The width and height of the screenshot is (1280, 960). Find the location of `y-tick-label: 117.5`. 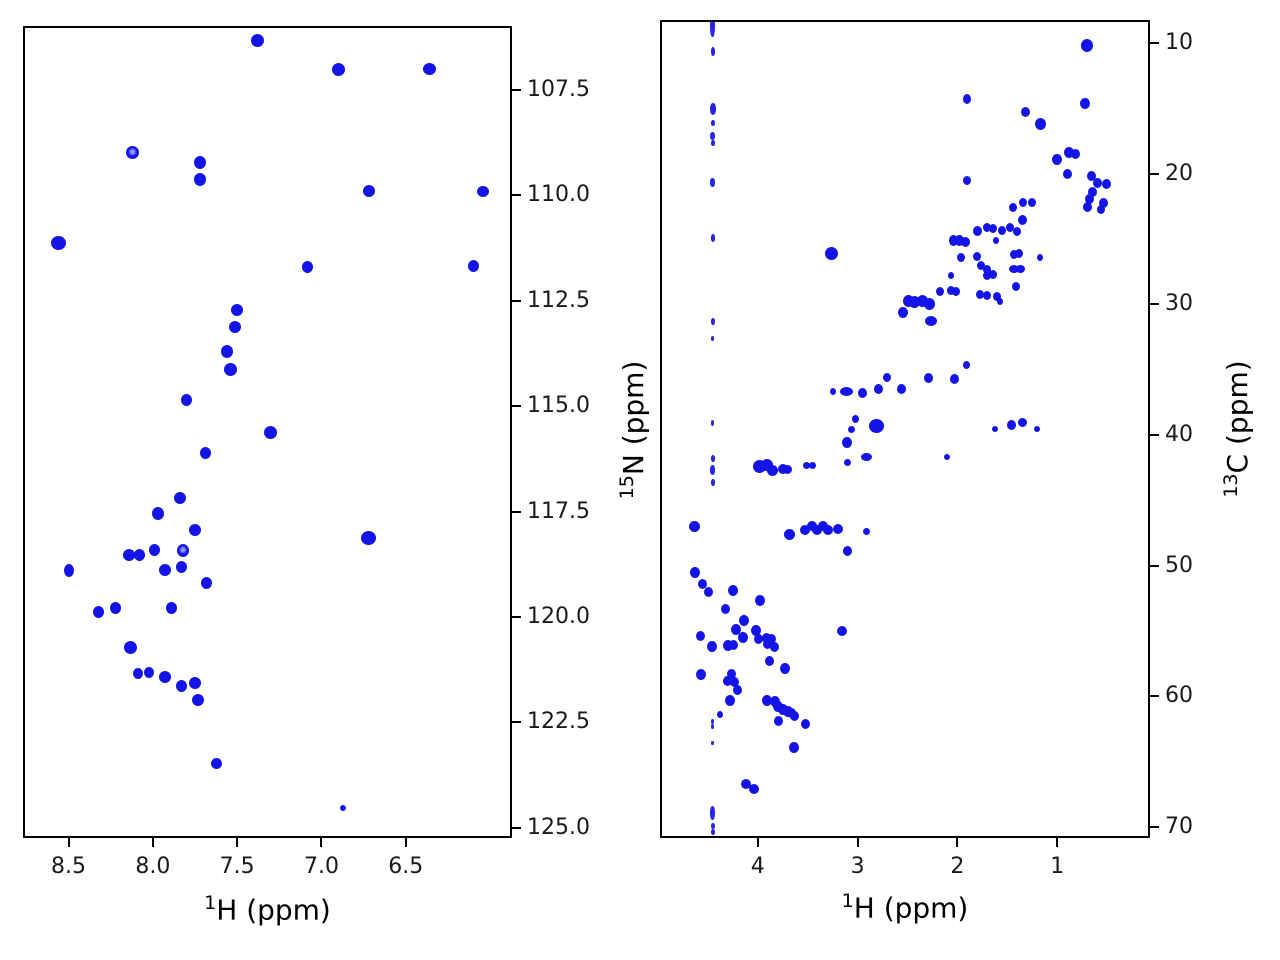

y-tick-label: 117.5 is located at coordinates (558, 511).